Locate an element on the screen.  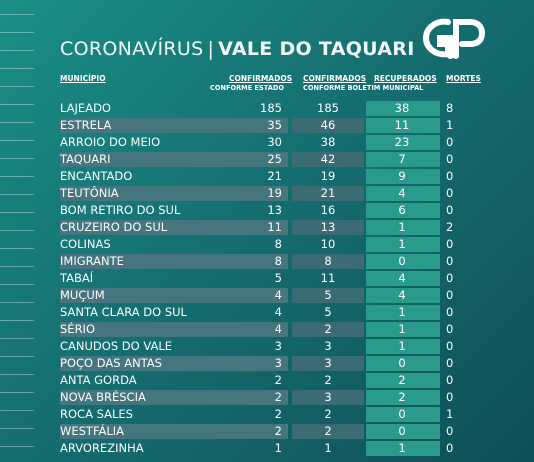
cell-municipio: ROCA SALES is located at coordinates (96, 414).